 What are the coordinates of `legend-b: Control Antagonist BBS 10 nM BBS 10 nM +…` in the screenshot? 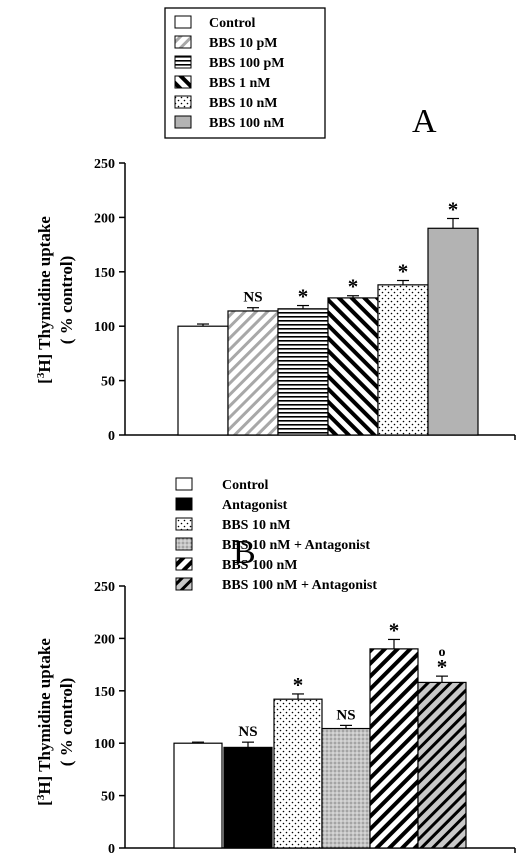 It's located at (276, 535).